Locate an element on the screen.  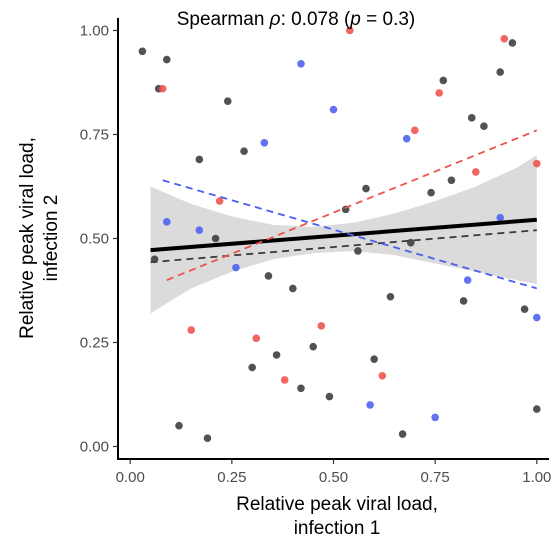
y-tick-label: 1.00 is located at coordinates (94, 30).